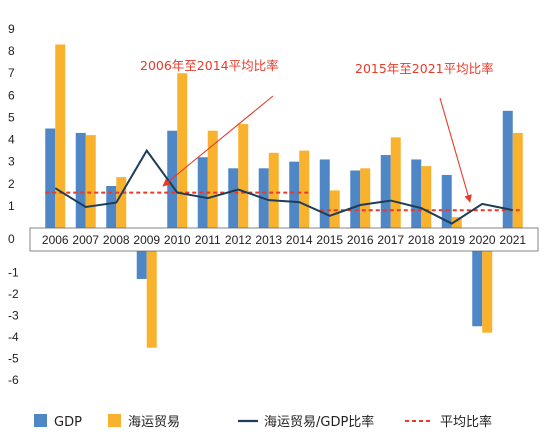 This screenshot has height=448, width=554. What do you see at coordinates (385, 191) in the screenshot?
I see `bar-gdp-2017` at bounding box center [385, 191].